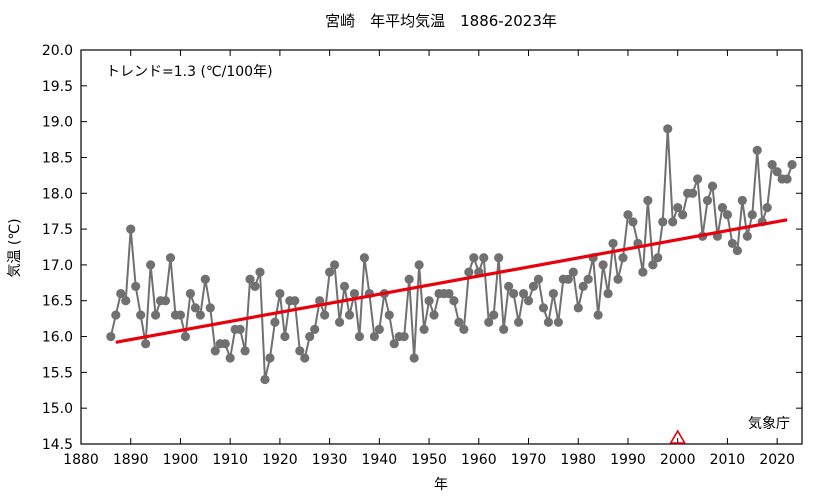  What do you see at coordinates (57, 266) in the screenshot?
I see `y-tick-label: 17.0` at bounding box center [57, 266].